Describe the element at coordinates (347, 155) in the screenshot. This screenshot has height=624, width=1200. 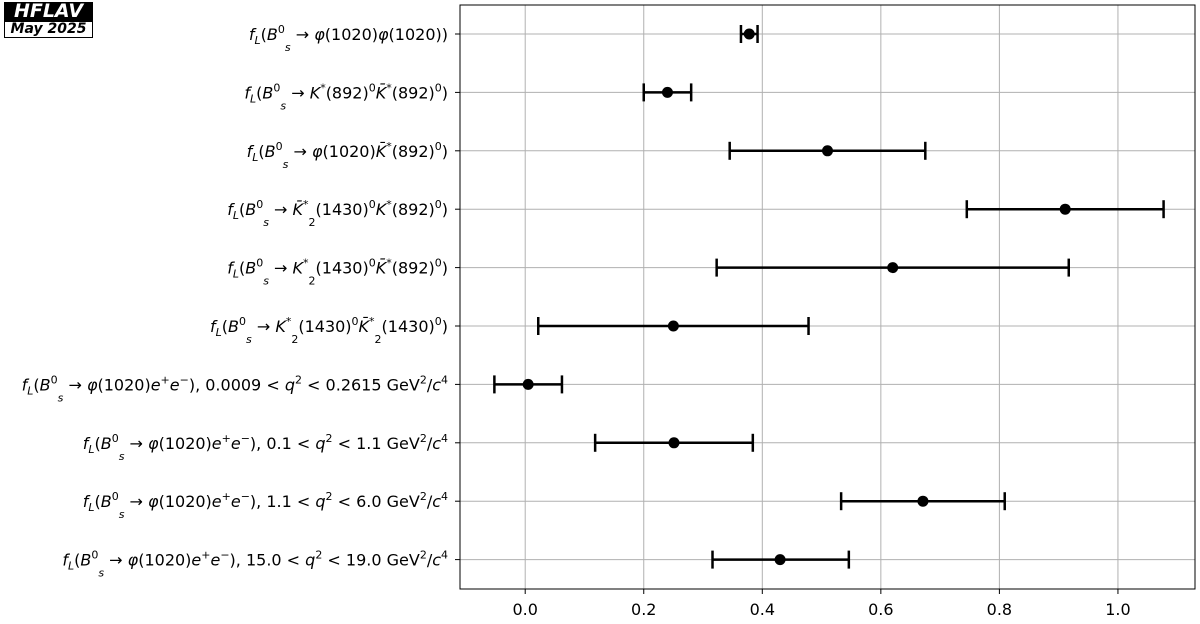
I see `y-tick-label: fL(B0s → φ(1020)K̄*(892)0)` at that location.